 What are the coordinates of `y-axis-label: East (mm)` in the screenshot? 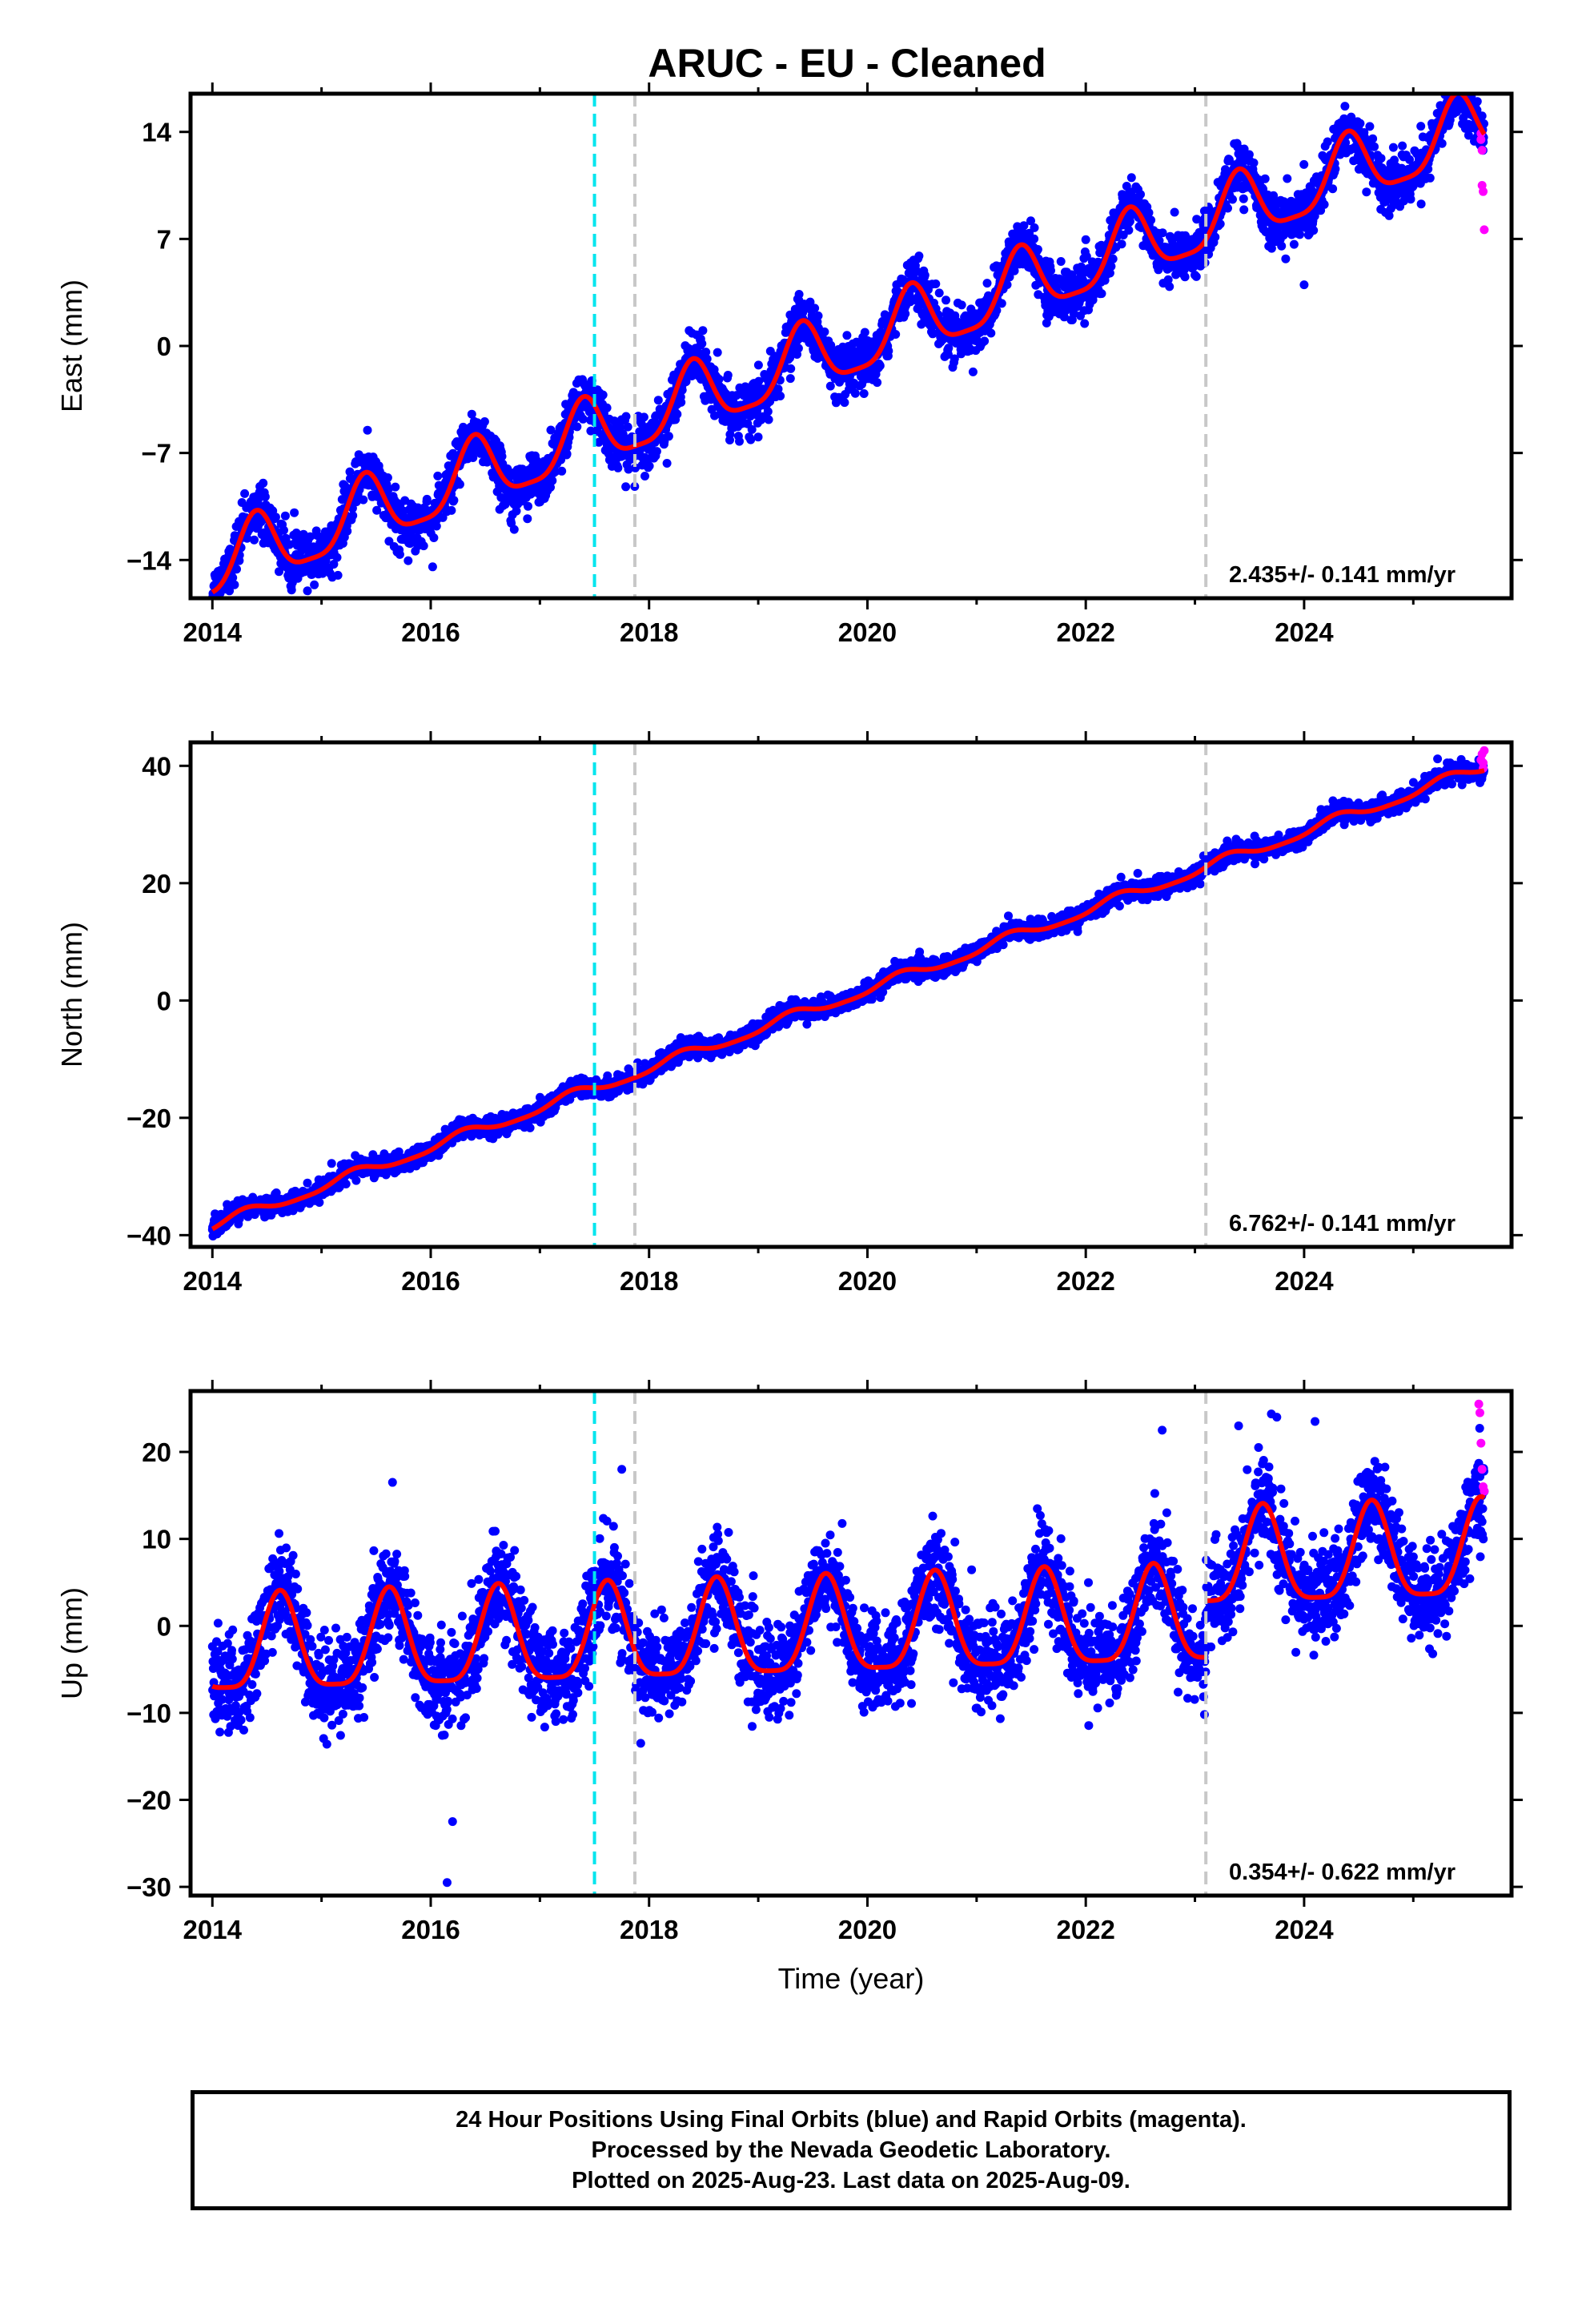 It's located at (71, 345).